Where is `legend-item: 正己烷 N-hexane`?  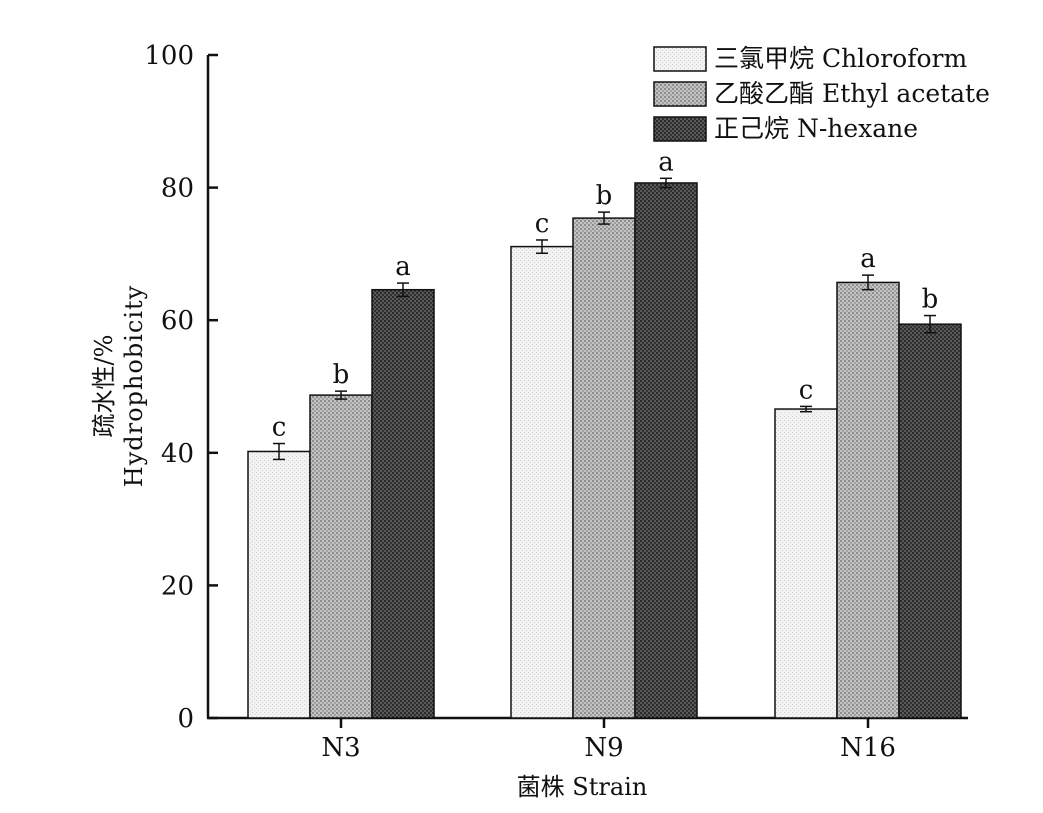 legend-item: 正己烷 N-hexane is located at coordinates (785, 128).